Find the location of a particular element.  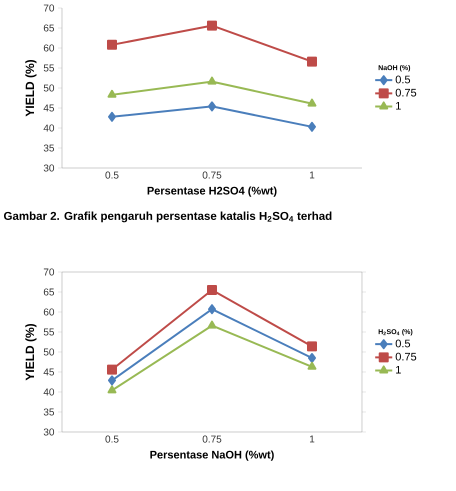

x-axis-title: Persentase H2SO4 (%wt) is located at coordinates (212, 191).